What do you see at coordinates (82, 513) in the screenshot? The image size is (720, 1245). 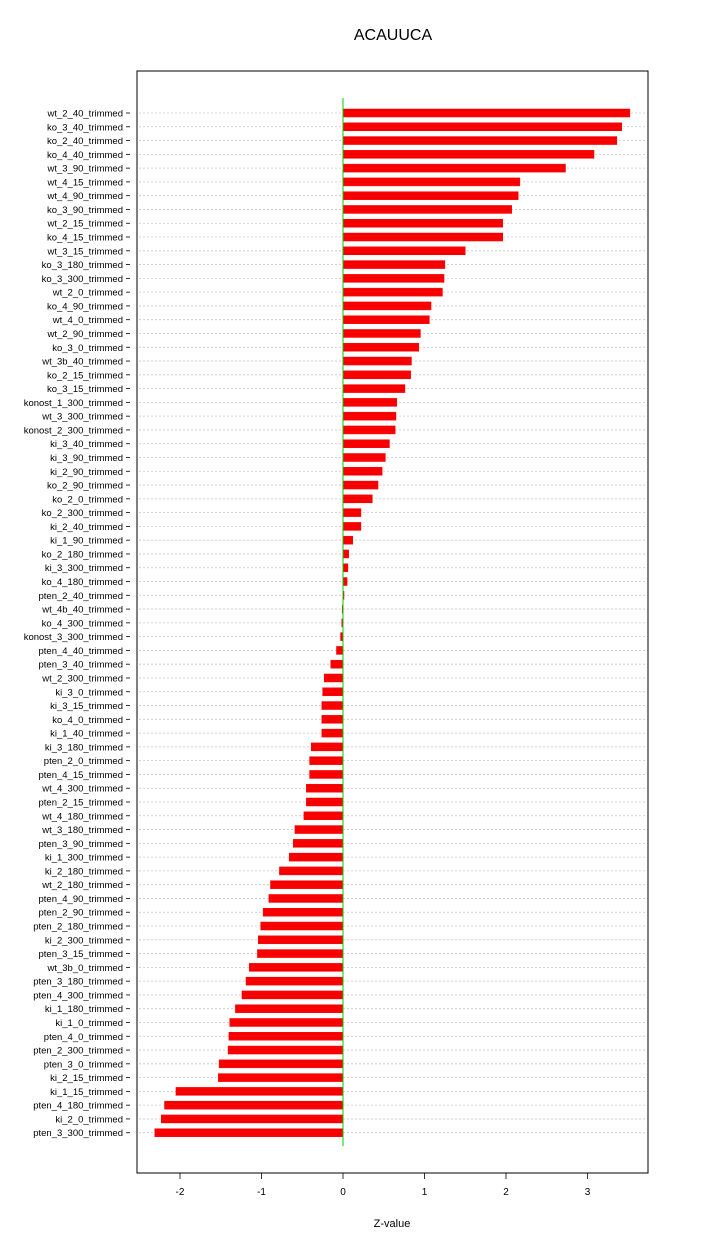 I see `category-label: ko_2_300_trimmed` at bounding box center [82, 513].